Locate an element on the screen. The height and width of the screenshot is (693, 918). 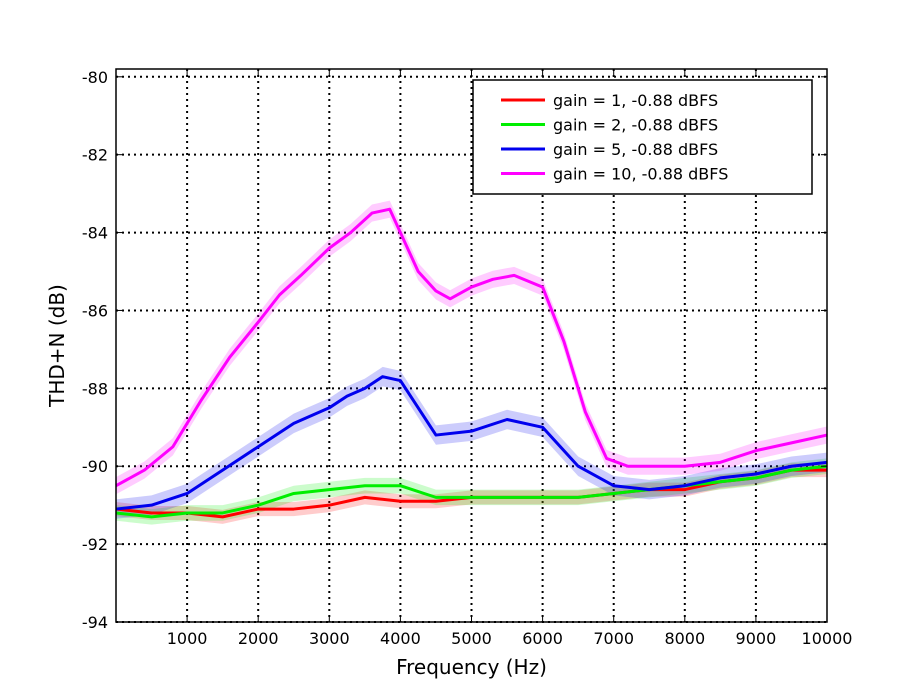
legend-entry-3: gain = 5, -0.88 dBFS is located at coordinates (635, 149).